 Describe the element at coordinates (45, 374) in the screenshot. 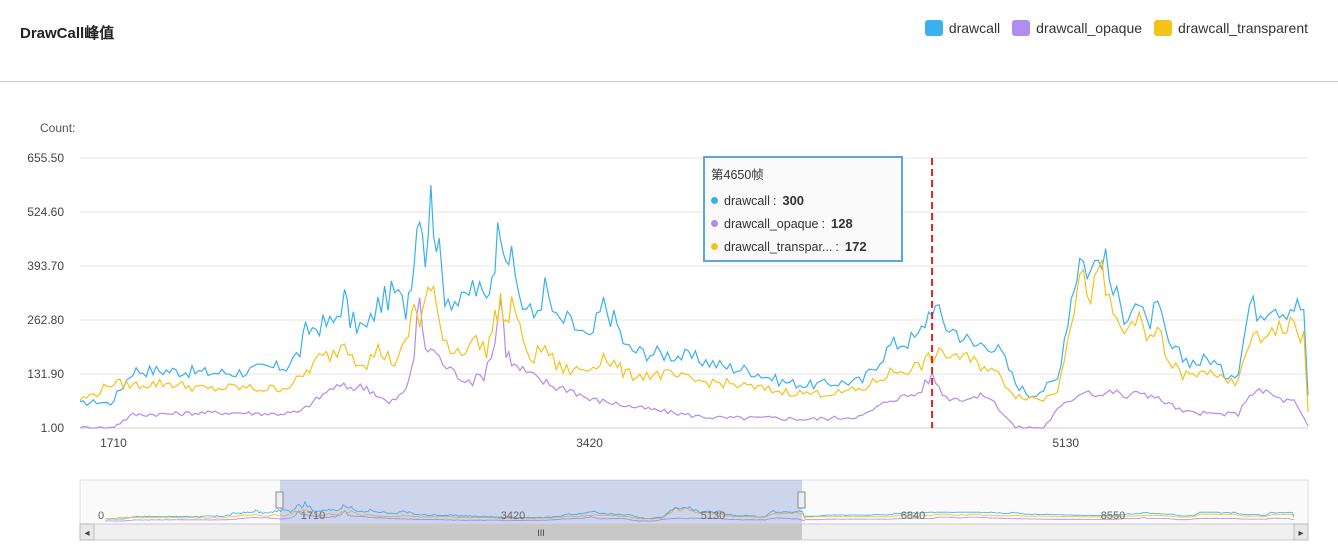

I see `y-tick-label: 131.90` at that location.